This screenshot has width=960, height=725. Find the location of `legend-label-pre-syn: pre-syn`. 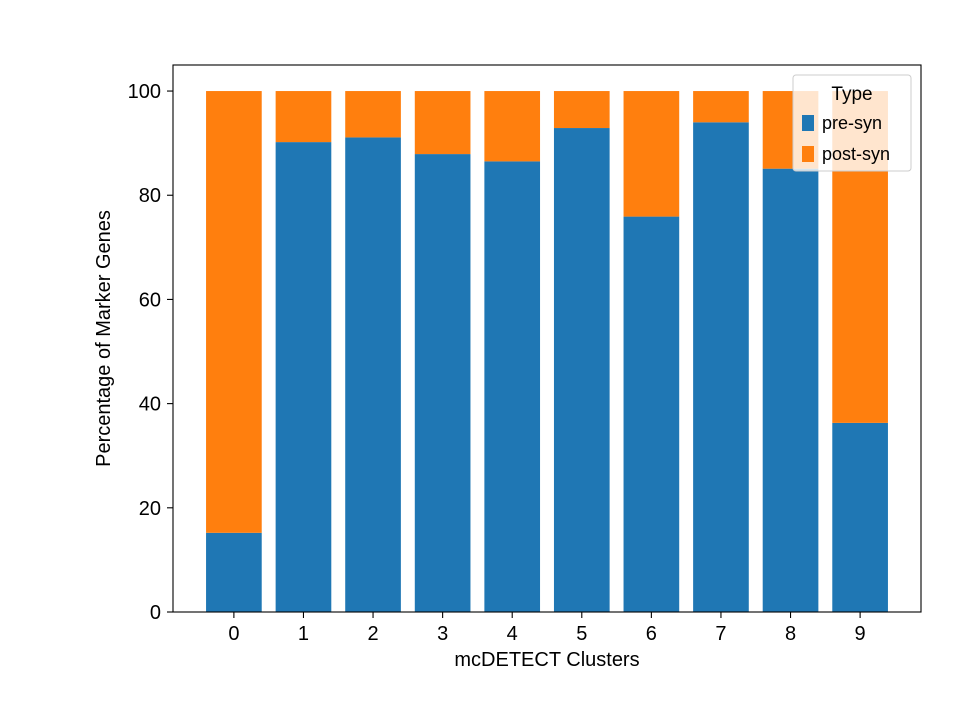

legend-label-pre-syn: pre-syn is located at coordinates (852, 123).